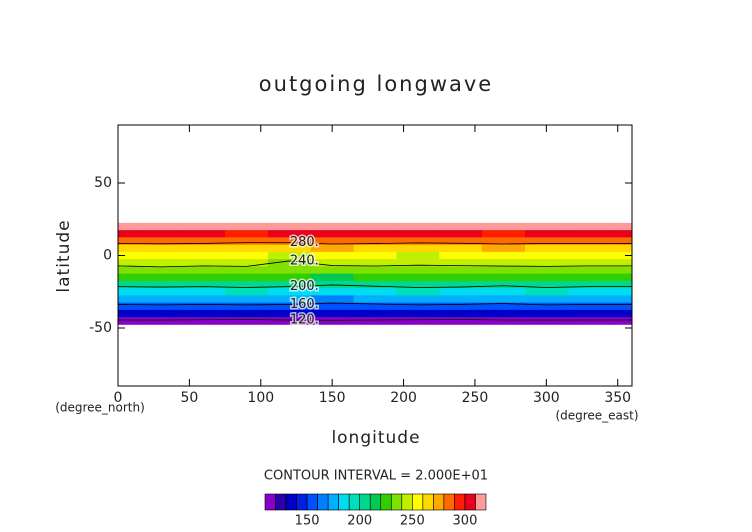 The height and width of the screenshot is (532, 752). Describe the element at coordinates (332, 398) in the screenshot. I see `x-tick-label: 150` at that location.